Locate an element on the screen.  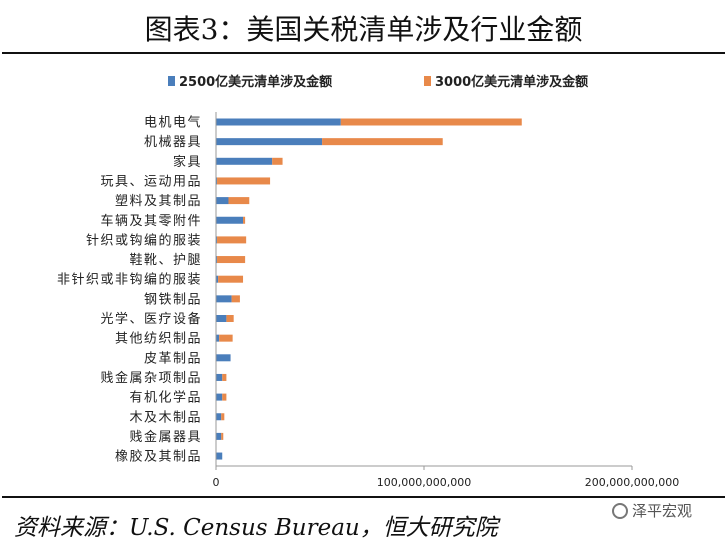
category-label: 电机电气 is located at coordinates (173, 123).